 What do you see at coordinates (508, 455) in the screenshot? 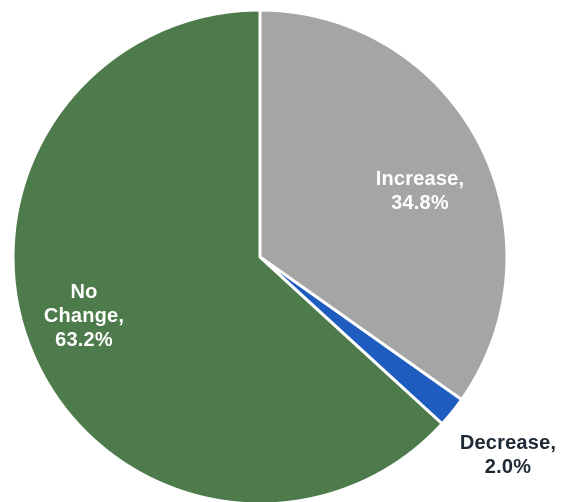
I see `data-label-decrease: Decrease, 2.0%` at bounding box center [508, 455].